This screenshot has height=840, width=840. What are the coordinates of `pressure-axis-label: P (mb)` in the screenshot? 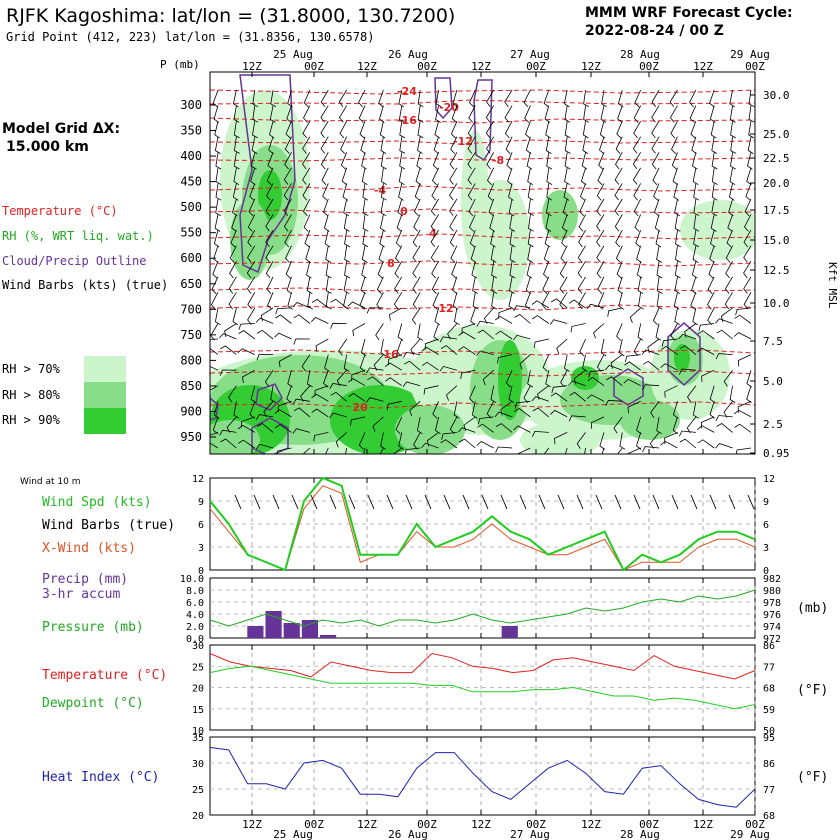 It's located at (180, 64).